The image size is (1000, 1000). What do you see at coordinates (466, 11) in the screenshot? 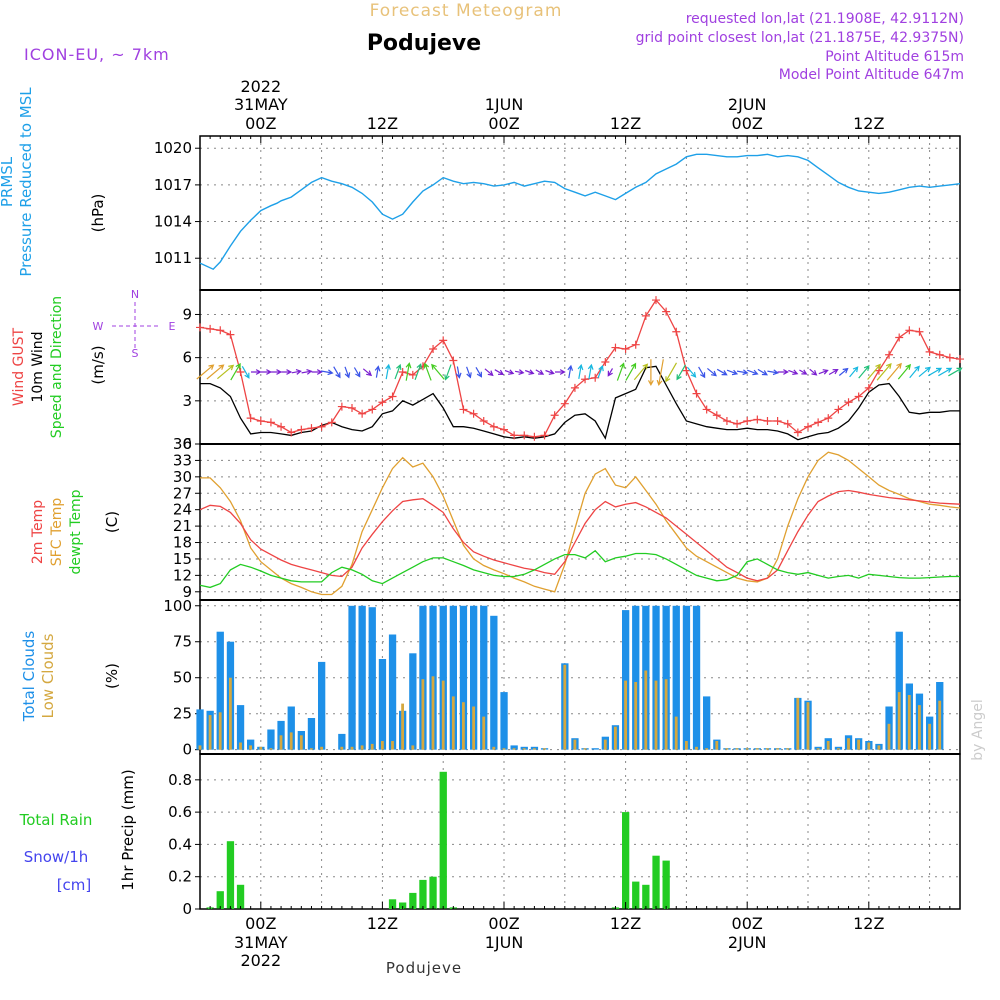
I see `meteogram-title: Forecast Meteogram` at bounding box center [466, 11].